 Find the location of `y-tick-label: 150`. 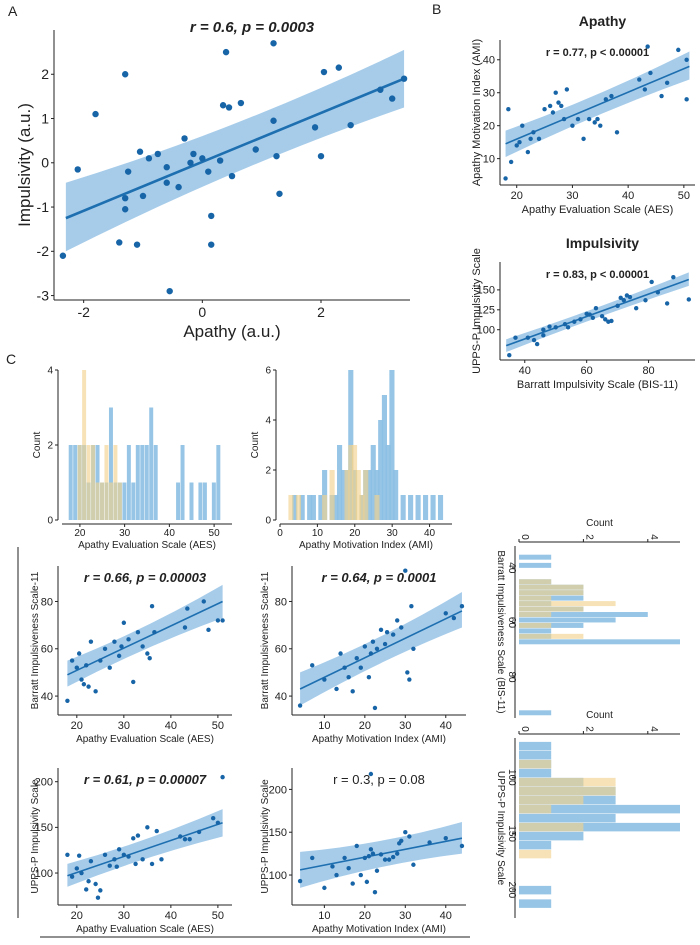

y-tick-label: 150 is located at coordinates (486, 291).